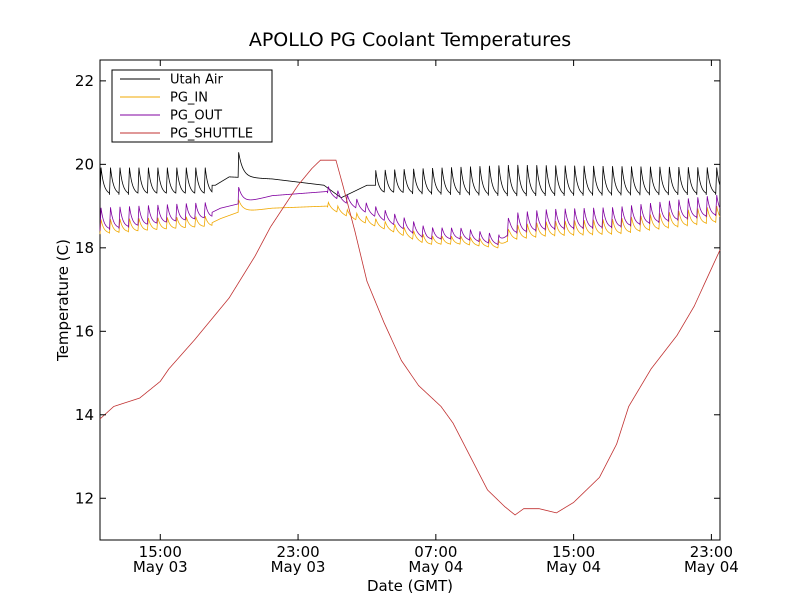 The width and height of the screenshot is (800, 600). I want to click on chart-title: APOLLO PG Coolant Temperatures, so click(410, 40).